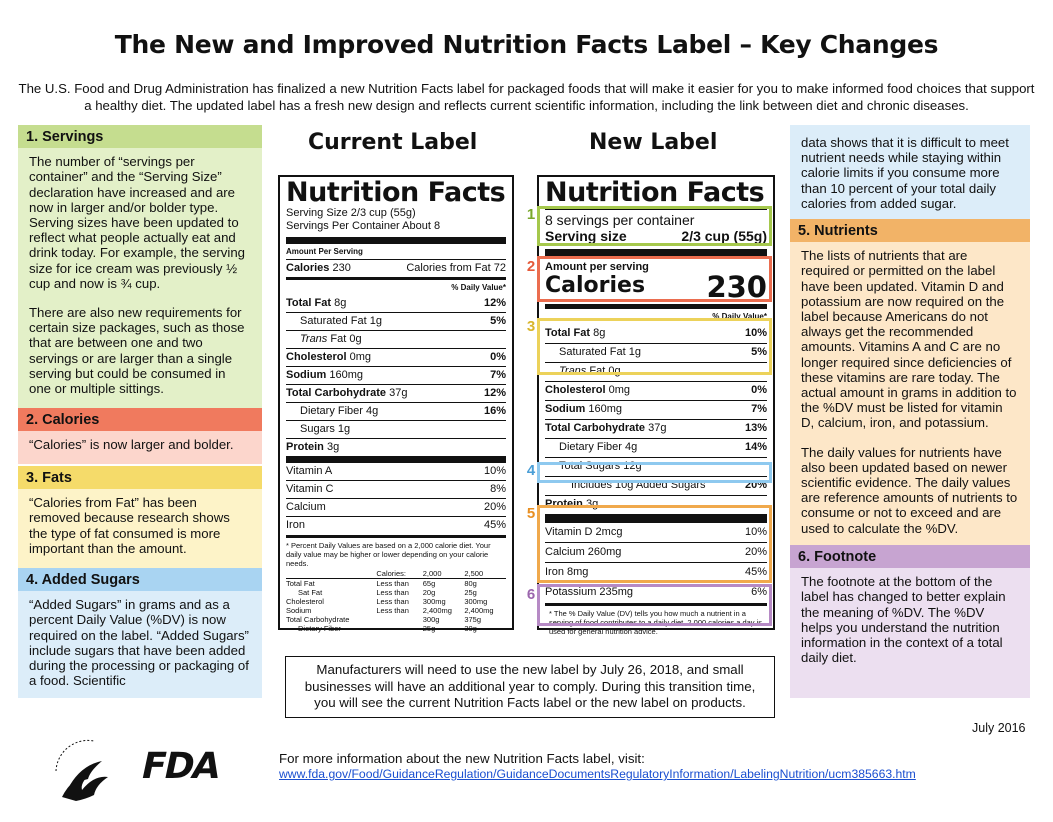  Describe the element at coordinates (654, 605) in the screenshot. I see `footnote-highlight` at that location.